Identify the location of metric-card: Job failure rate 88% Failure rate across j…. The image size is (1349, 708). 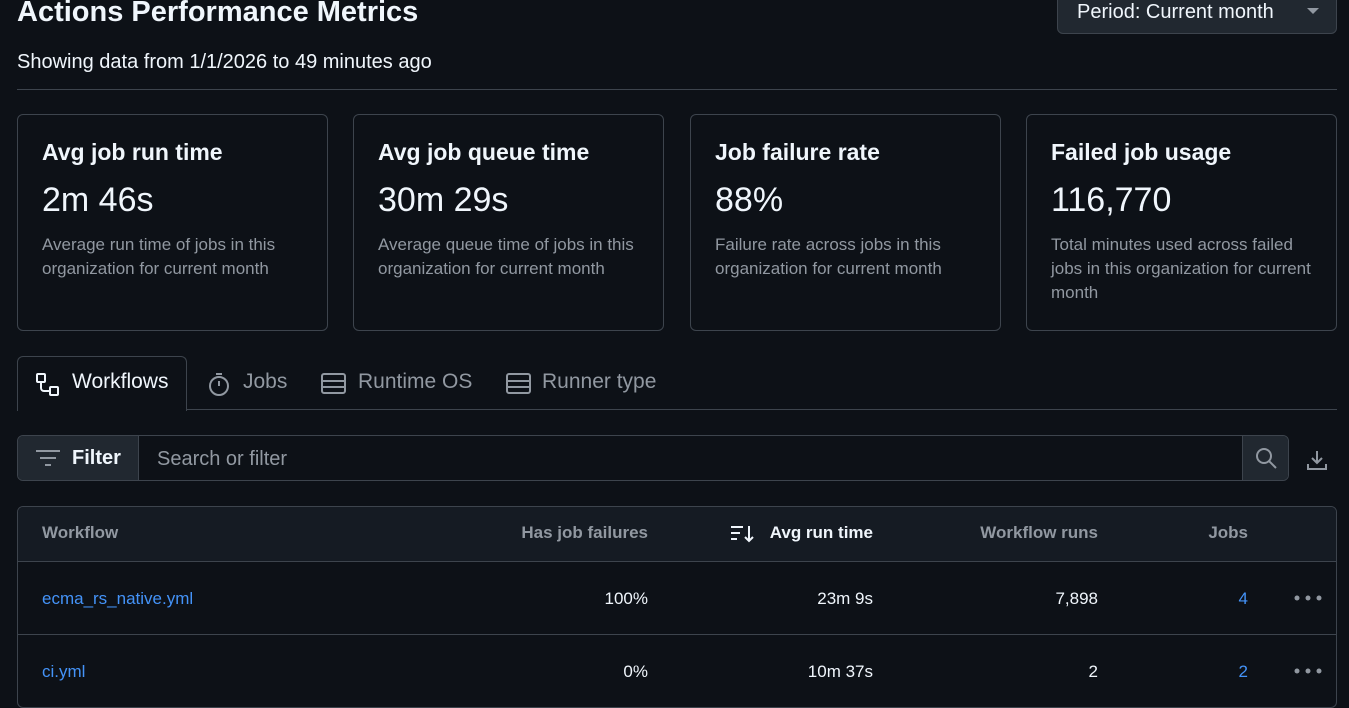
(845, 222).